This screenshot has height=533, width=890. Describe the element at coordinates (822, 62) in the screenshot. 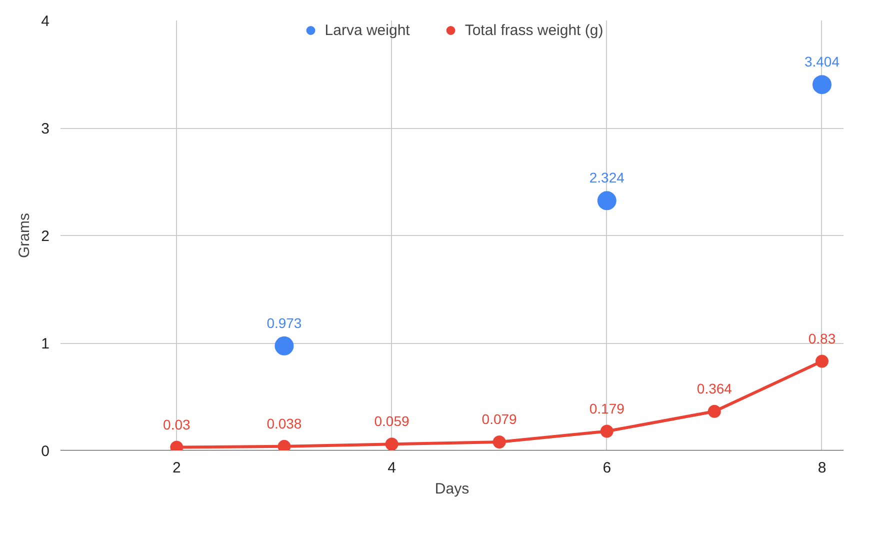

I see `data-label: 3.404` at that location.